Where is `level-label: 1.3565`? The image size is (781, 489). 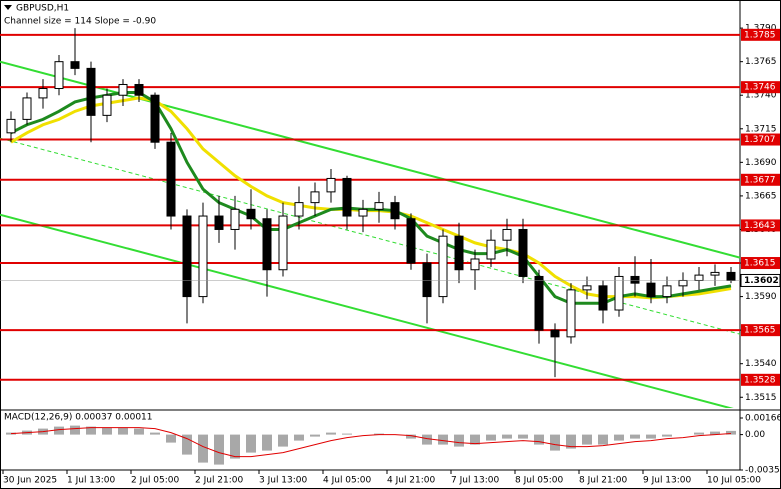 level-label: 1.3565 is located at coordinates (760, 331).